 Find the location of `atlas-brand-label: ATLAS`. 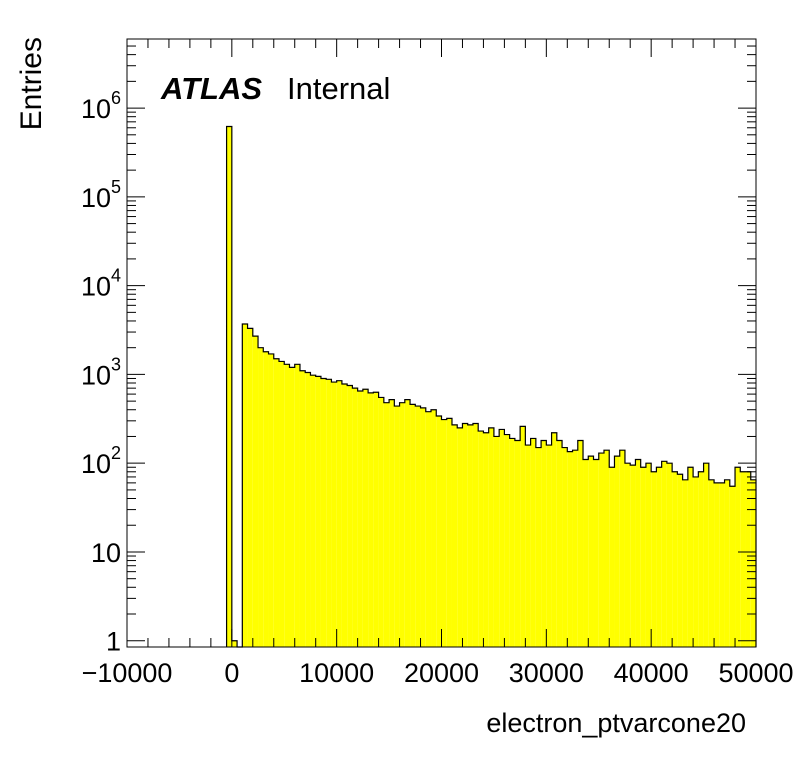

atlas-brand-label: ATLAS is located at coordinates (211, 88).